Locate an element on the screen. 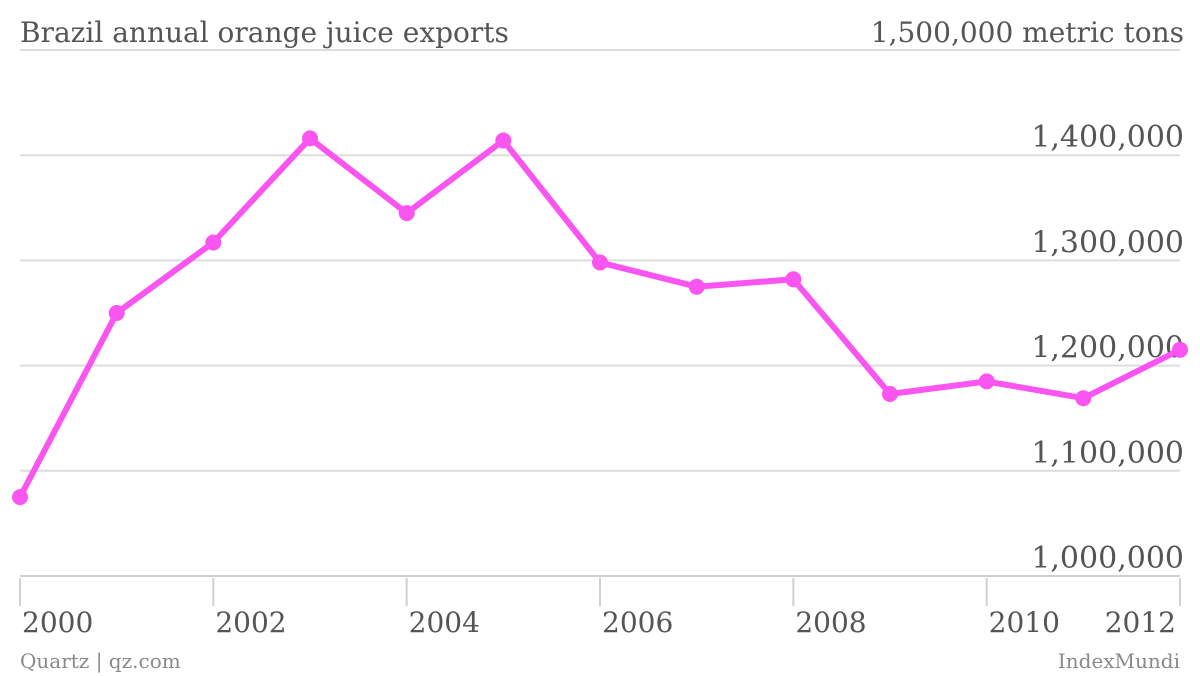 This screenshot has width=1200, height=676. x-tick-label: 2000 is located at coordinates (57, 622).